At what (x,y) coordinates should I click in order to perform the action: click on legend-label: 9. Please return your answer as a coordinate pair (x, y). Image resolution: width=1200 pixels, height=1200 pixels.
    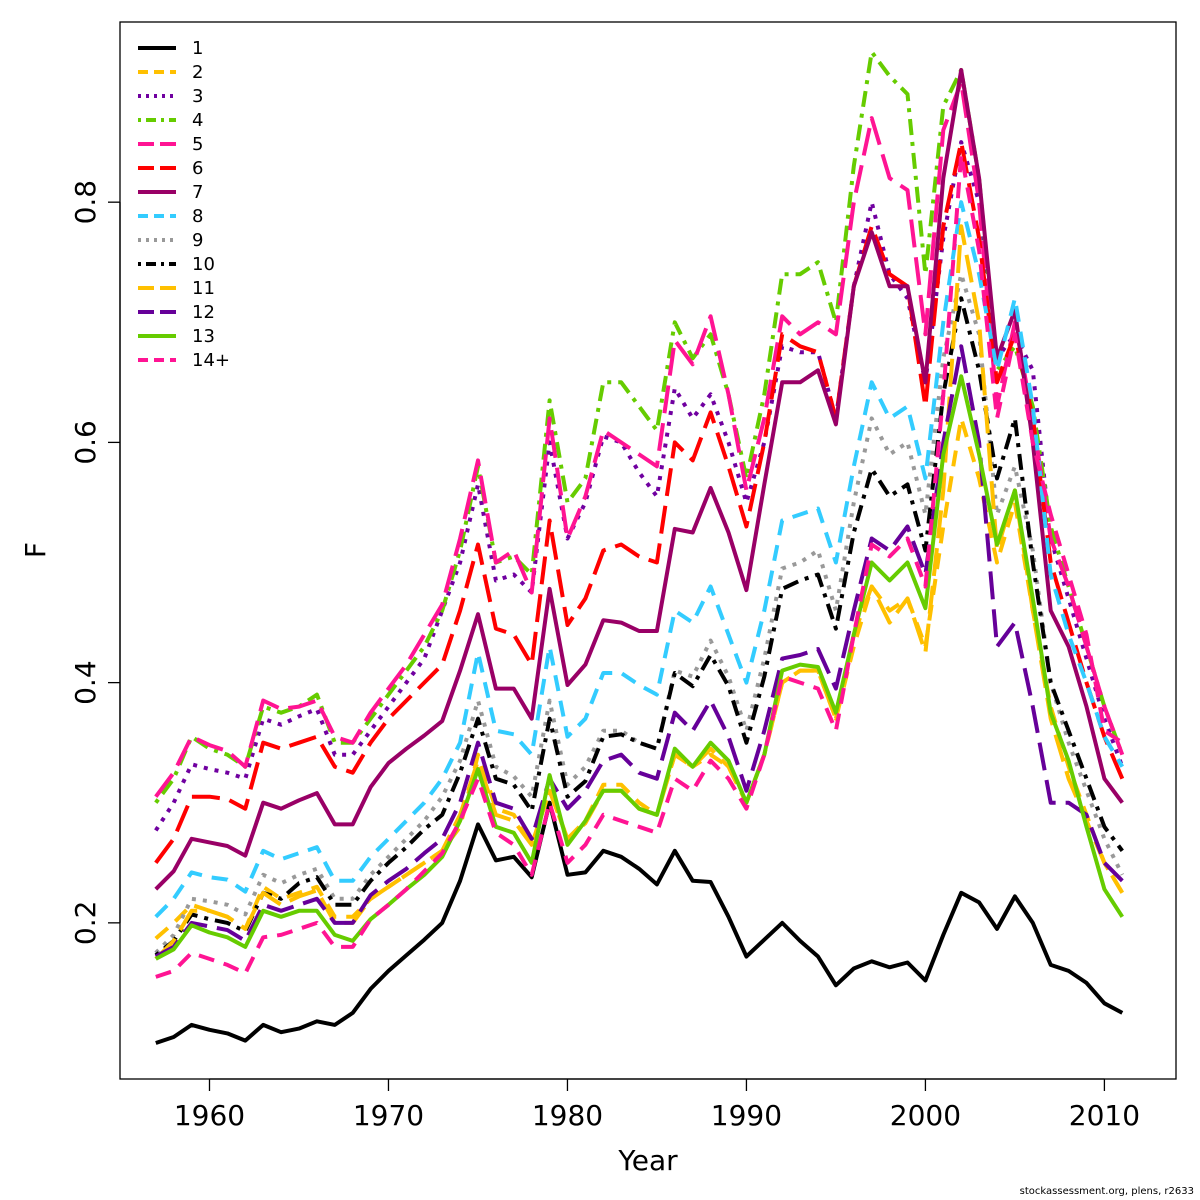
    Looking at the image, I should click on (197, 240).